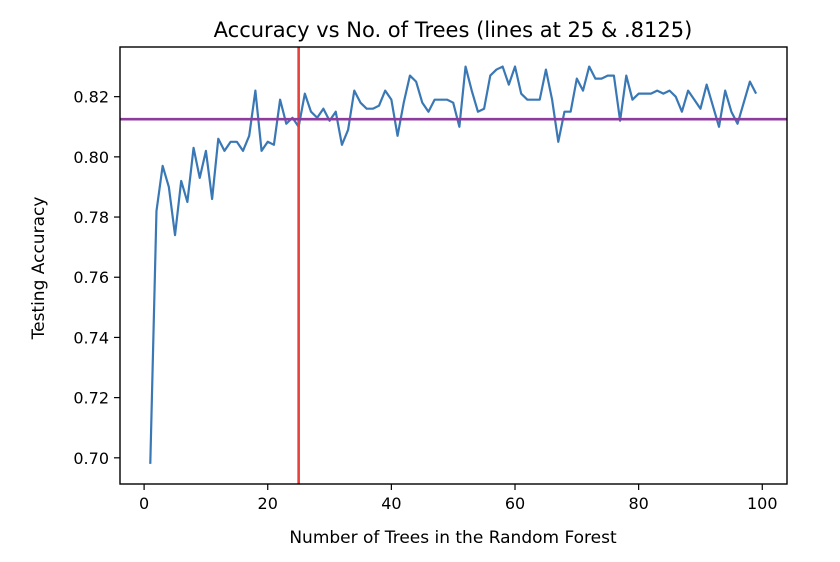 The height and width of the screenshot is (562, 840). I want to click on x-tick-label: 20, so click(268, 503).